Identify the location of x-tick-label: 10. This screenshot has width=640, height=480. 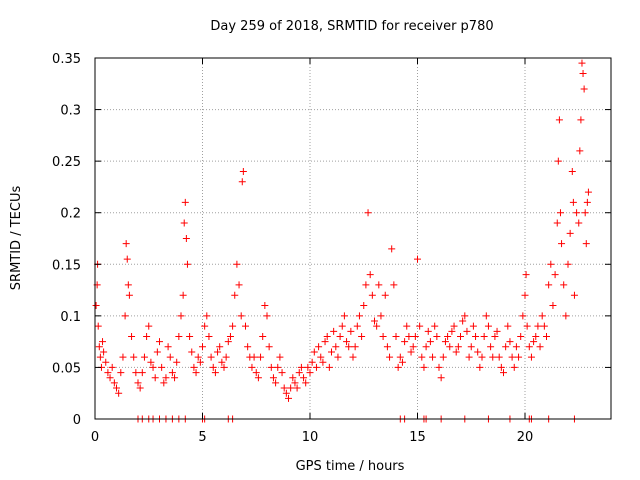
(310, 437).